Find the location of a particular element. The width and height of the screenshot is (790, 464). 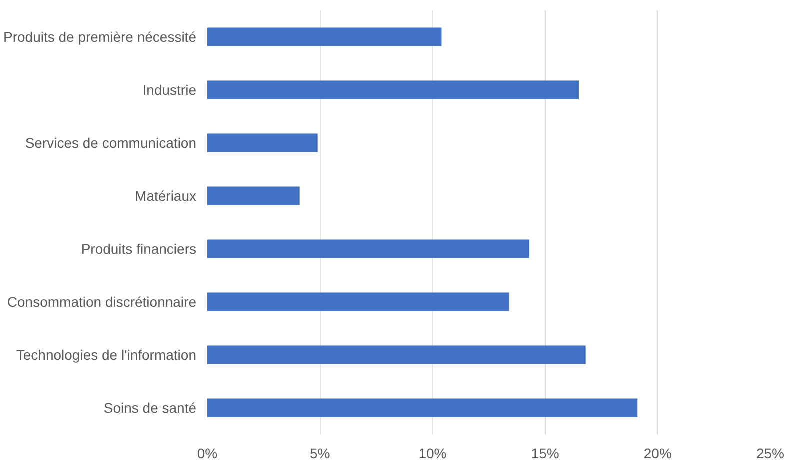

y-tick-label: Services de communication is located at coordinates (110, 143).